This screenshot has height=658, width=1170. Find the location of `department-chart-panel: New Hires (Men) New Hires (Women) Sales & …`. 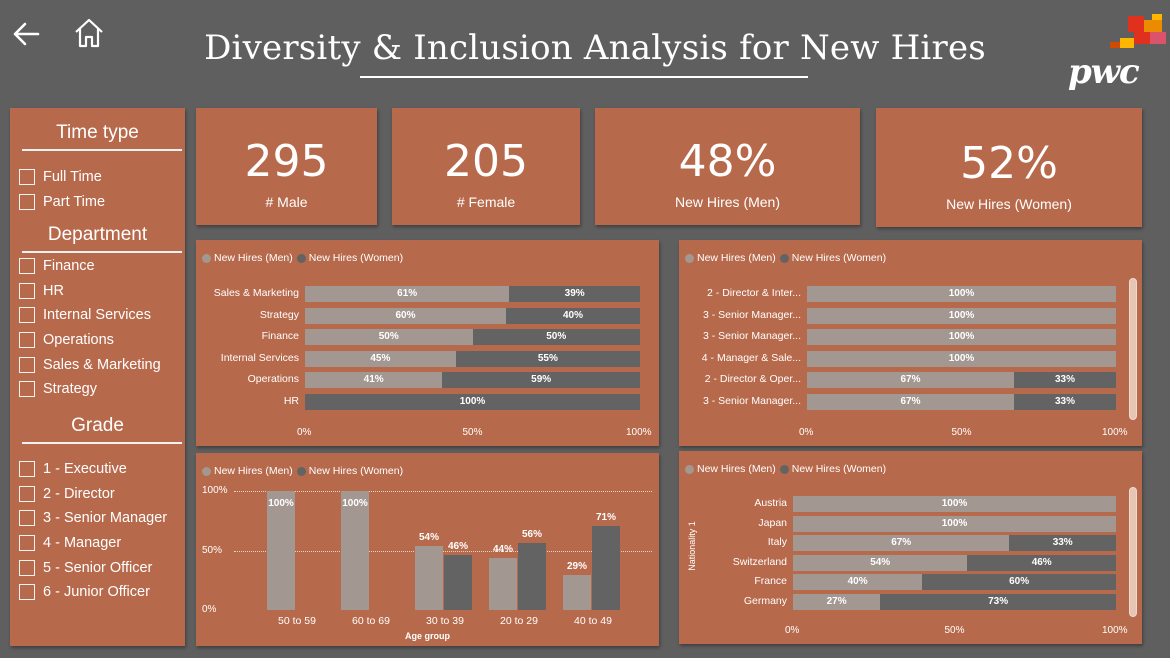

department-chart-panel: New Hires (Men) New Hires (Women) Sales & … is located at coordinates (427, 343).